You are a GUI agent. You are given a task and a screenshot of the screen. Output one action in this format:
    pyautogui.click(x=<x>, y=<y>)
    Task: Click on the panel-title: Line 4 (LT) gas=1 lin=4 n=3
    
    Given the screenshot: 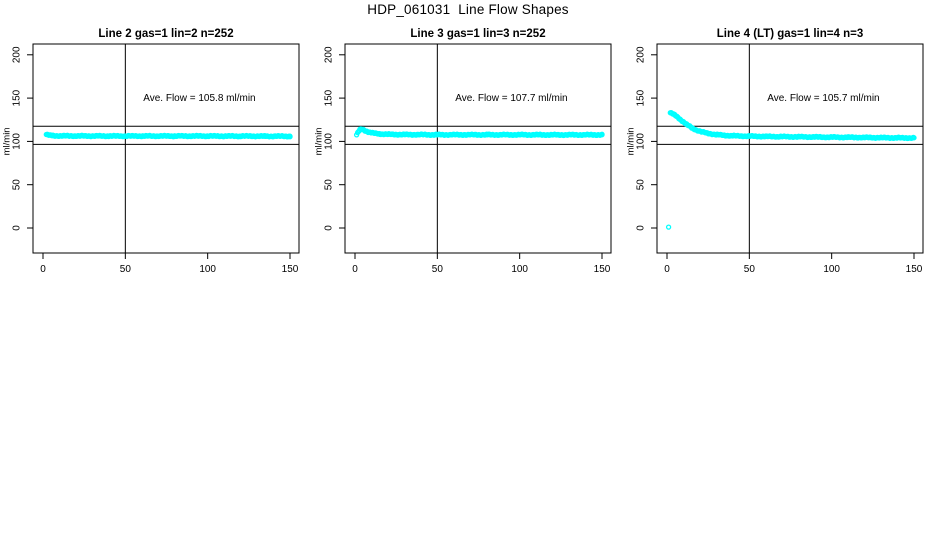 What is the action you would take?
    pyautogui.click(x=790, y=34)
    